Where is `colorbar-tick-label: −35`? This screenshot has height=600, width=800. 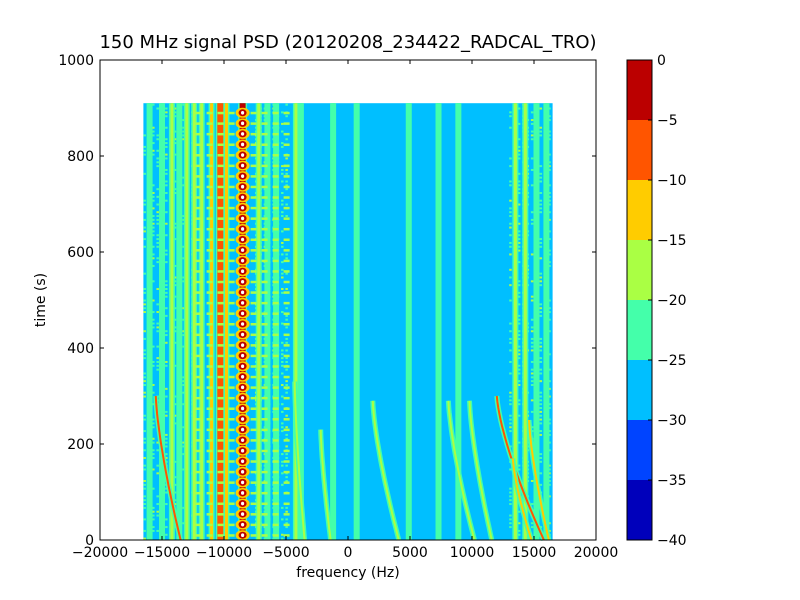 colorbar-tick-label: −35 is located at coordinates (672, 481).